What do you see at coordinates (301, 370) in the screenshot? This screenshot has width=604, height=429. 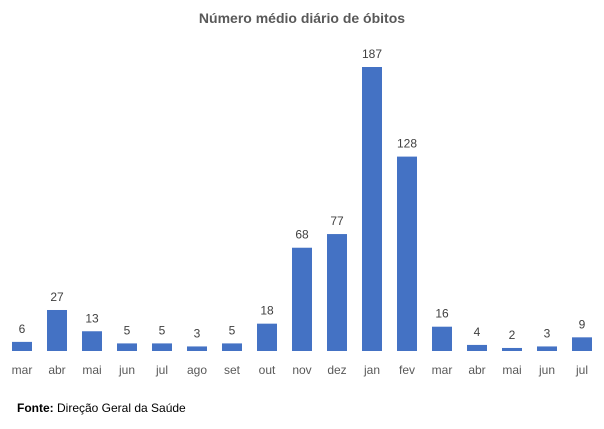 I see `x-tick-label: nov` at bounding box center [301, 370].